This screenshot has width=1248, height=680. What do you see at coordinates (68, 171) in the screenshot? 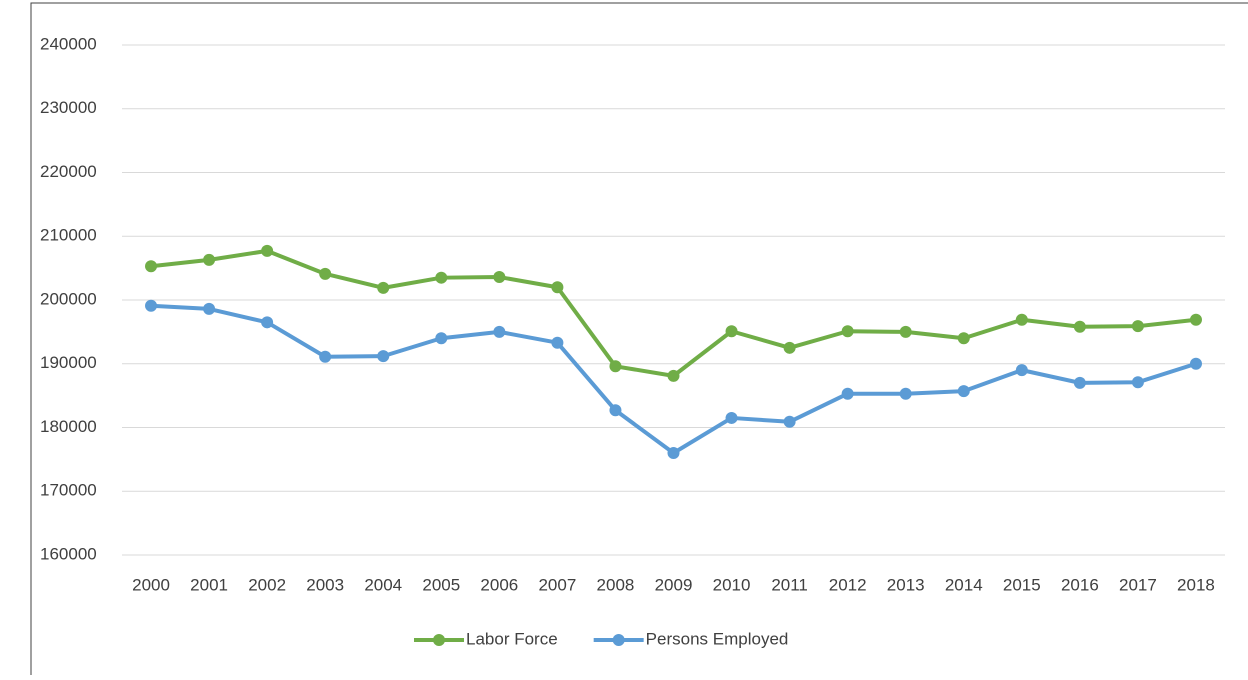
I see `y-tick-label: 220000` at bounding box center [68, 171].